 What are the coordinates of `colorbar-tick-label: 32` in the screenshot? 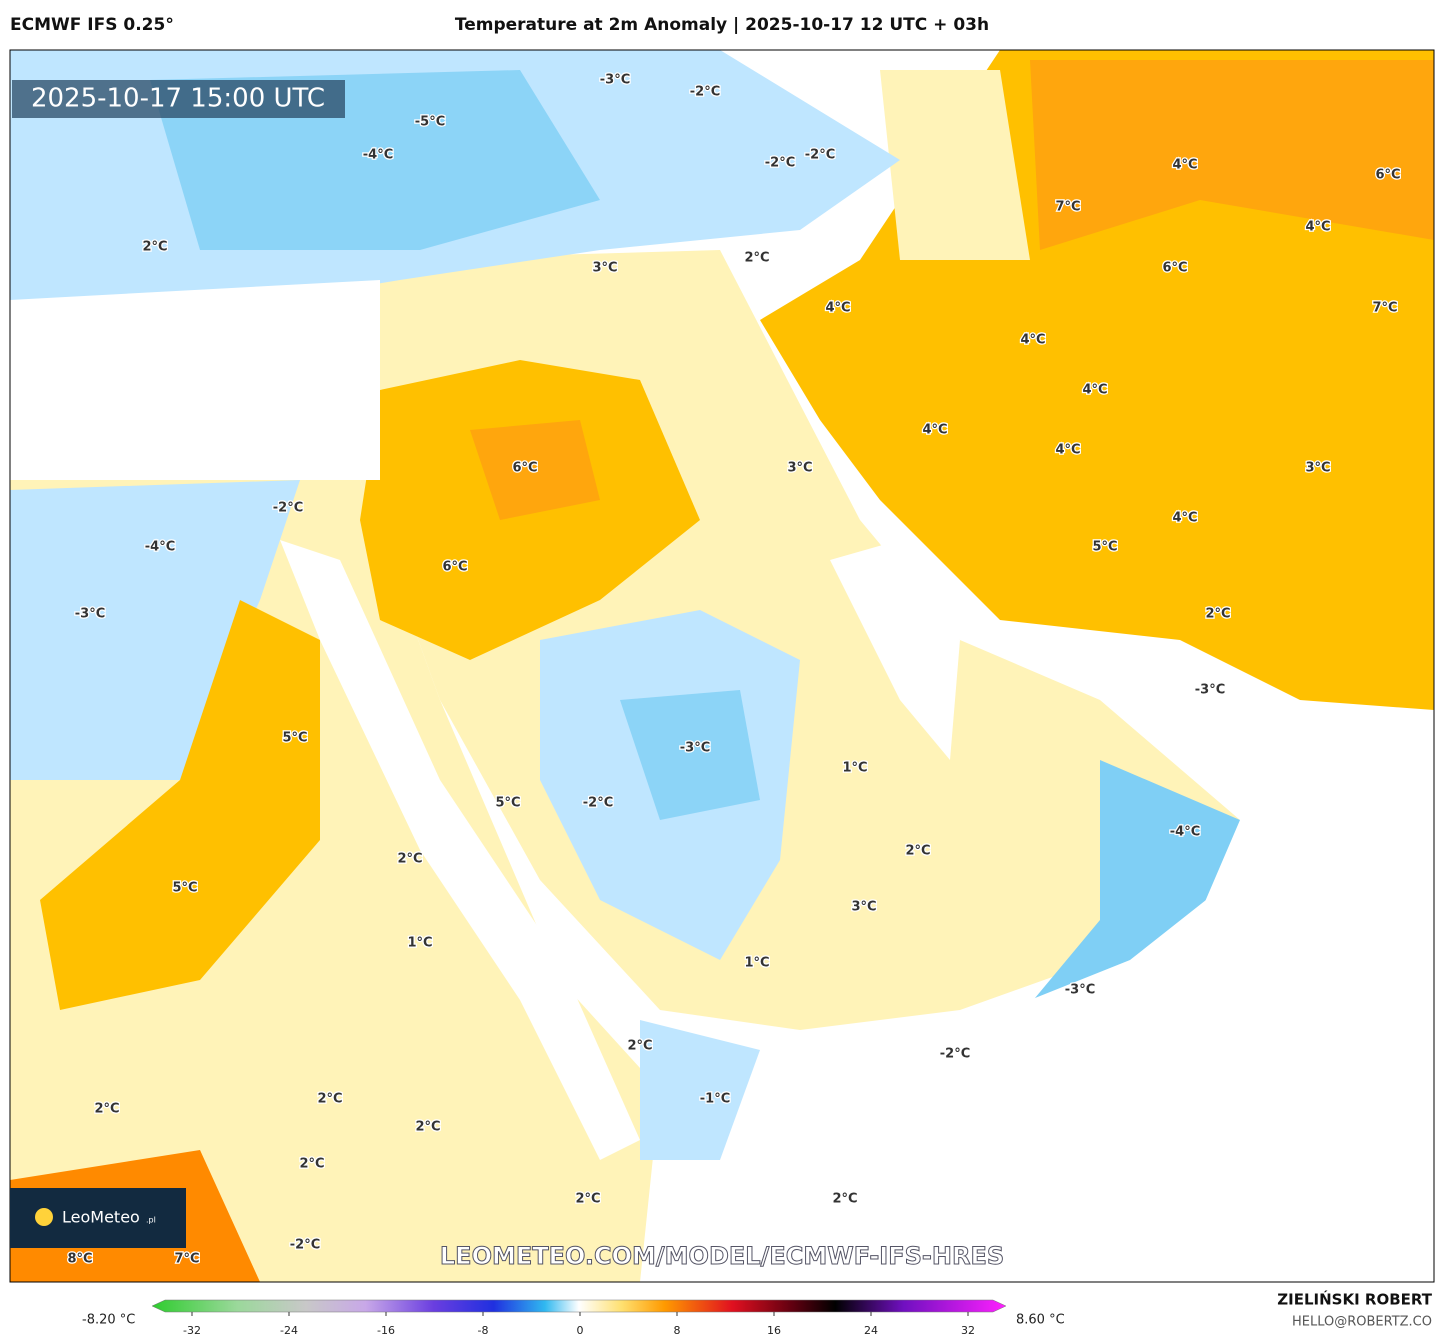 It's located at (968, 1330).